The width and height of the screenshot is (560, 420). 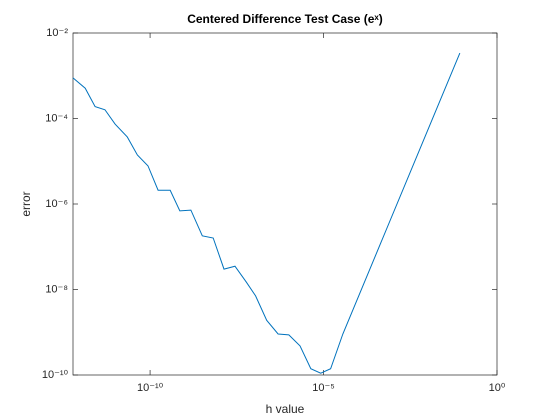 What do you see at coordinates (150, 388) in the screenshot?
I see `x-tick-label: 10⁻¹⁰` at bounding box center [150, 388].